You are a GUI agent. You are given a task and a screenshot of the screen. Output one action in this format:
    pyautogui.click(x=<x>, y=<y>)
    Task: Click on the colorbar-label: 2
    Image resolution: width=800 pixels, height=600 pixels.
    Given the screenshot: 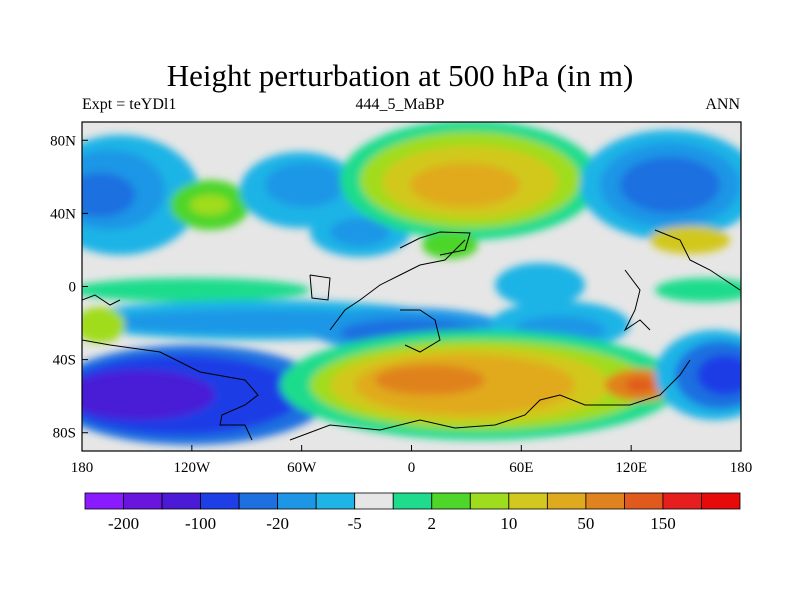 What is the action you would take?
    pyautogui.click(x=432, y=523)
    